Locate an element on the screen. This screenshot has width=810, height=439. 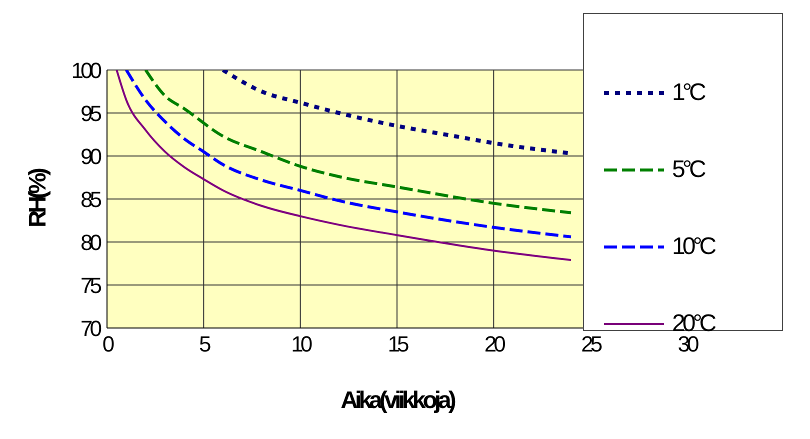
y-tick-label: 90 is located at coordinates (91, 156).